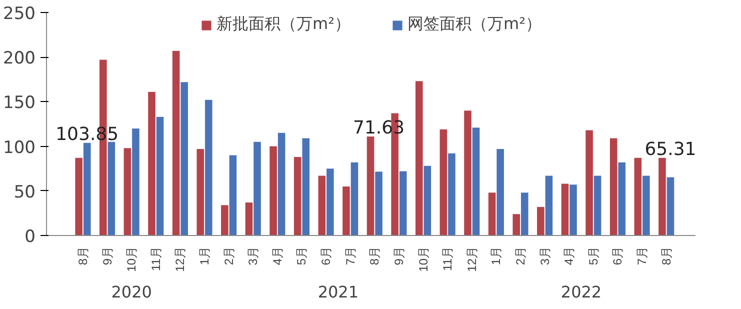 This screenshot has height=309, width=741. I want to click on y-tick-label: 0, so click(30, 237).